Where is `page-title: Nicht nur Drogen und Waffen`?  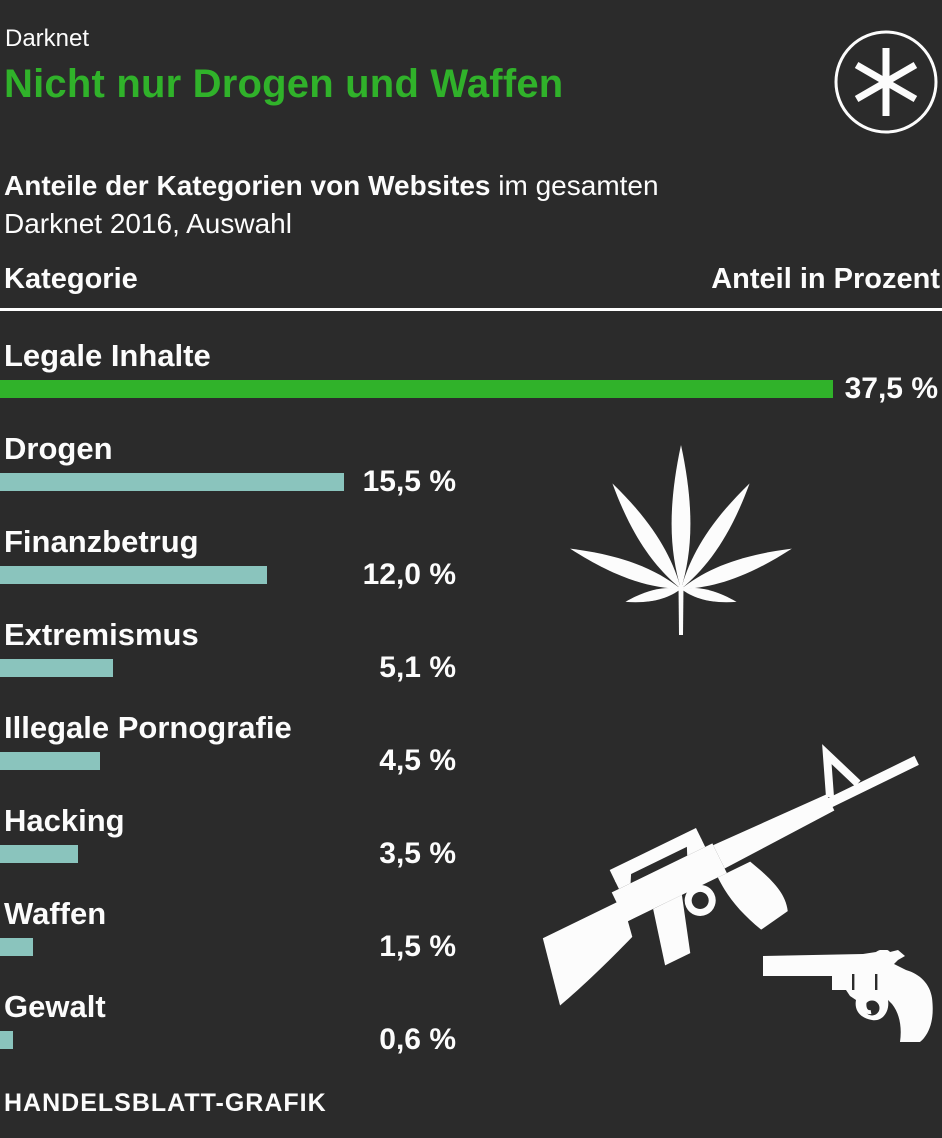
page-title: Nicht nur Drogen und Waffen is located at coordinates (284, 84).